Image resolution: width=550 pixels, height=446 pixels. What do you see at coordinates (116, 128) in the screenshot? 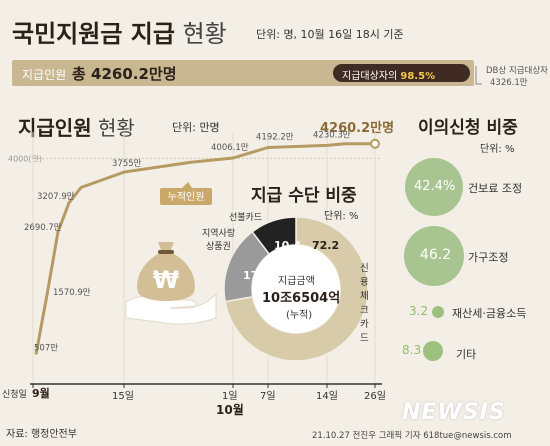
I see `line-title-light: 현황` at bounding box center [116, 128].